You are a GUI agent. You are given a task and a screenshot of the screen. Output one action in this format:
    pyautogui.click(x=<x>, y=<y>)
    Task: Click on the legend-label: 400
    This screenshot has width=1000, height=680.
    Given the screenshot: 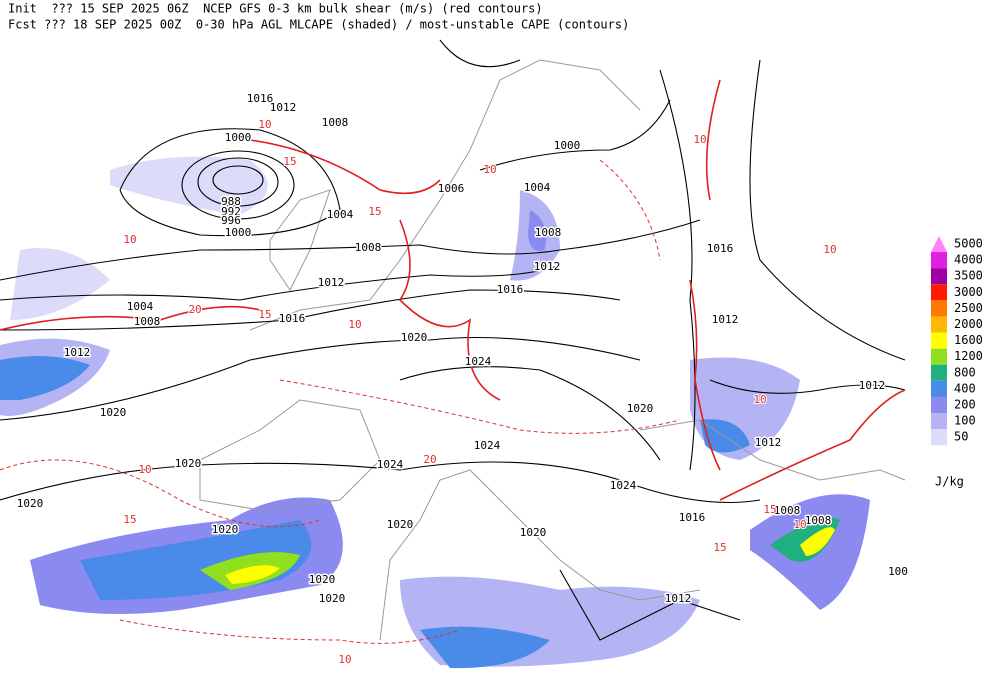 What is the action you would take?
    pyautogui.click(x=965, y=388)
    